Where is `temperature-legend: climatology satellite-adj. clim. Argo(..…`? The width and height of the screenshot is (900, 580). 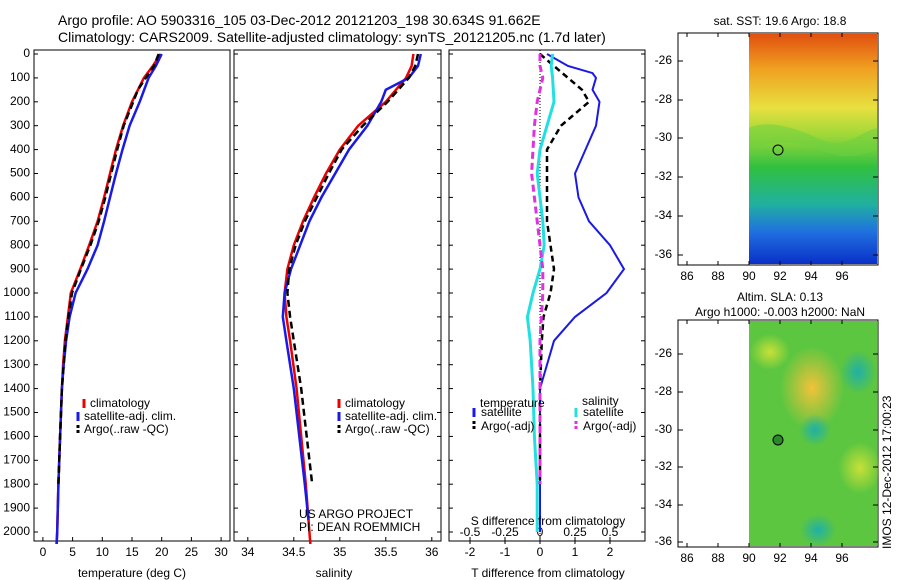 temperature-legend: climatology satellite-adj. clim. Argo(..… is located at coordinates (126, 416).